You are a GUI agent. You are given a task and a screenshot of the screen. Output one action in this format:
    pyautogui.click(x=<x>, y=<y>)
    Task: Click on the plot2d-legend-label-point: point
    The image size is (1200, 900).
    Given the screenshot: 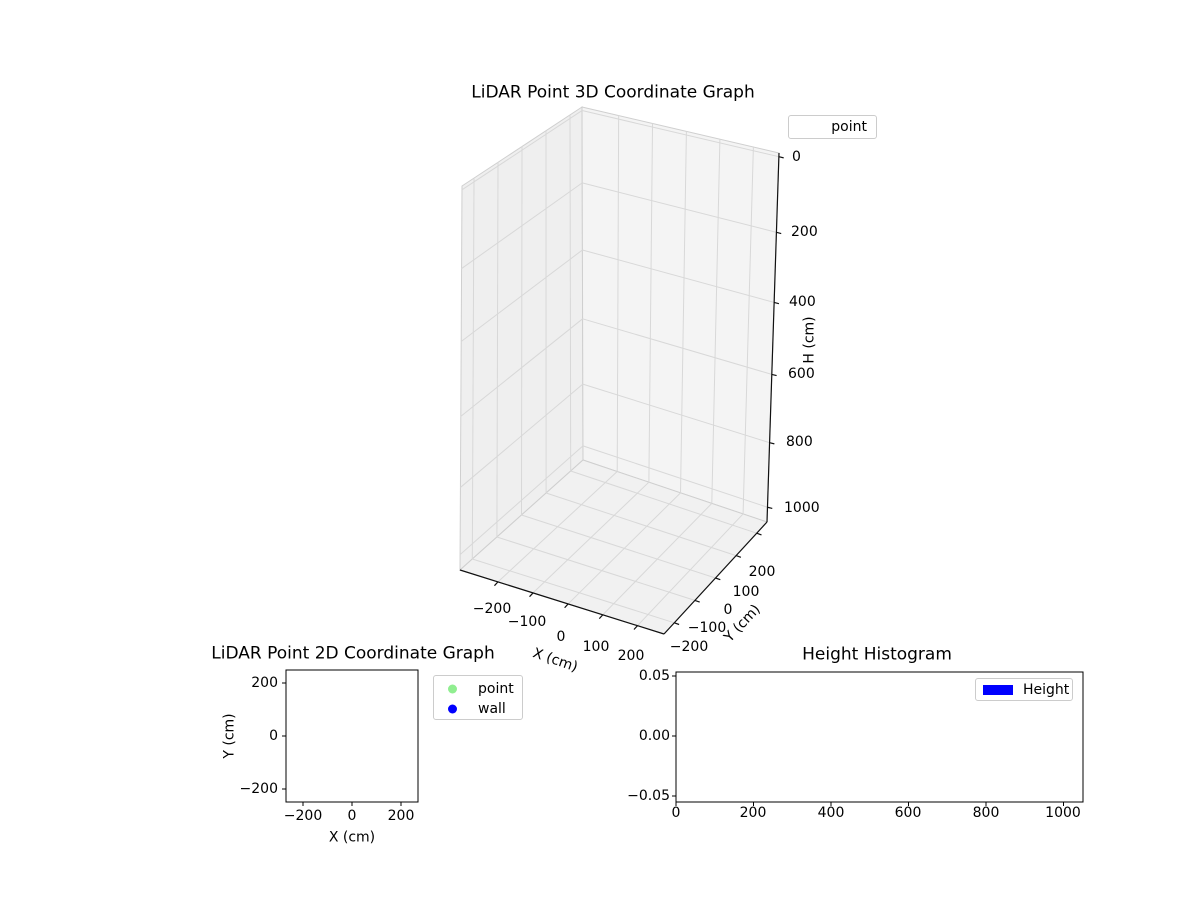 What is the action you would take?
    pyautogui.click(x=496, y=689)
    